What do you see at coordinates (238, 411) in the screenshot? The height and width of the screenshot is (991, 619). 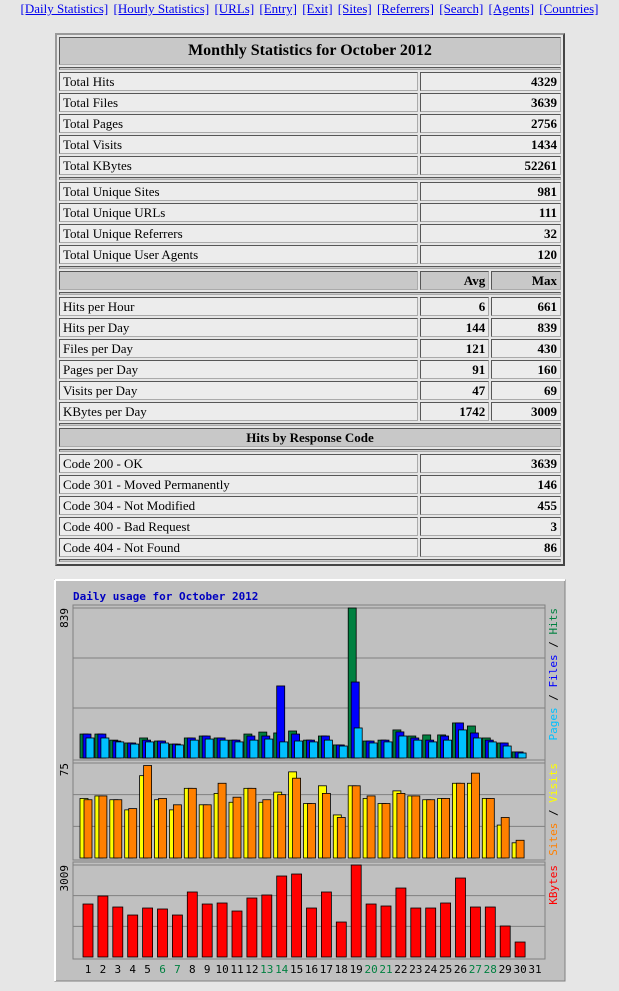 I see `row-label: KBytes per Day` at bounding box center [238, 411].